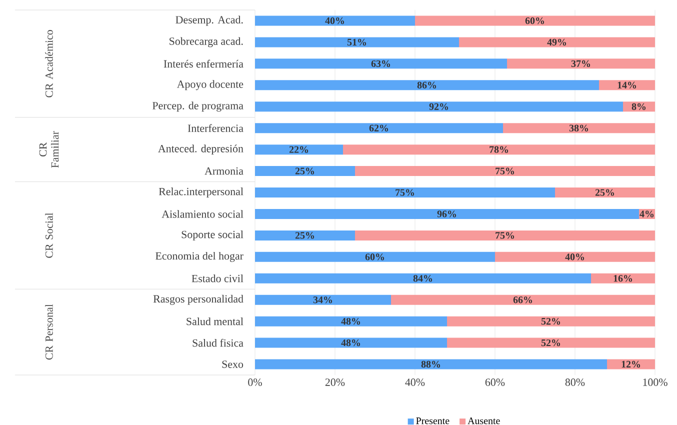  What do you see at coordinates (639, 106) in the screenshot?
I see `data-label: 8%` at bounding box center [639, 106].